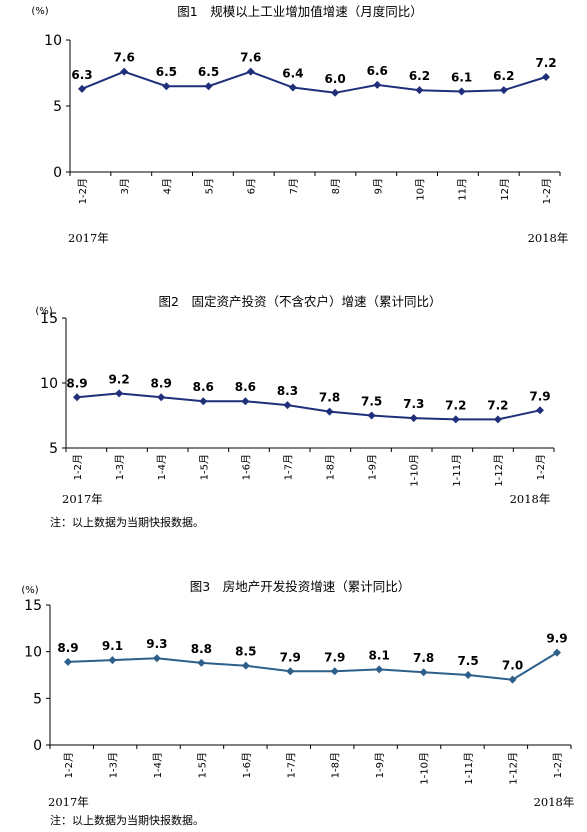  Describe the element at coordinates (127, 820) in the screenshot. I see `chart-note: 注：以上数据为当期快报数据。` at that location.